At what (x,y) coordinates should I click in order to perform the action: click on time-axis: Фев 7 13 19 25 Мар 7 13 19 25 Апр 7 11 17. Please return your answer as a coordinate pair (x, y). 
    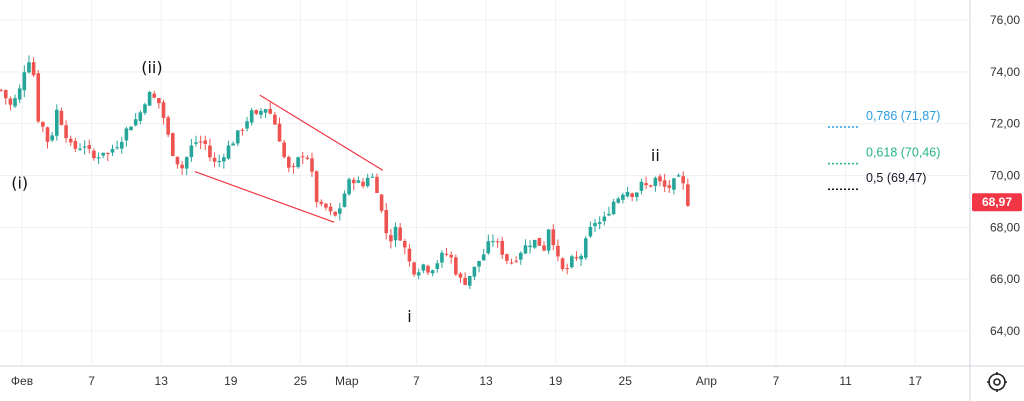
    Looking at the image, I should click on (512, 376).